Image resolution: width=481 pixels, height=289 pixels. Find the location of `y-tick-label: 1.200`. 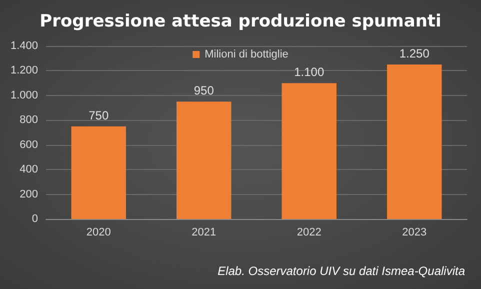

y-tick-label: 1.200 is located at coordinates (24, 70).